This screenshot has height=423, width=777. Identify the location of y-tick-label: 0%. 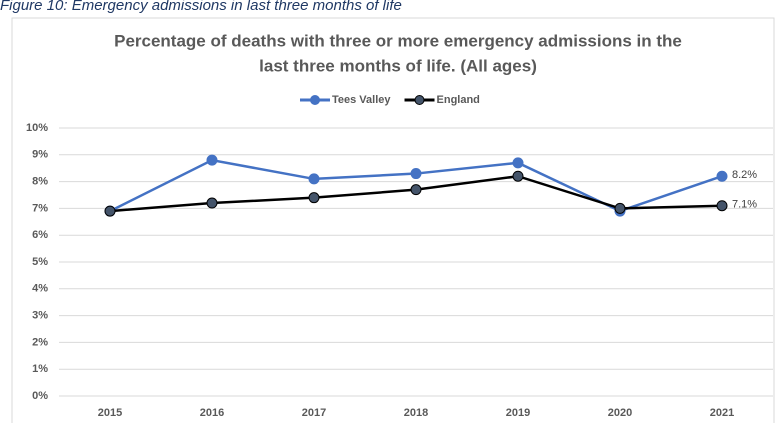
(40, 396).